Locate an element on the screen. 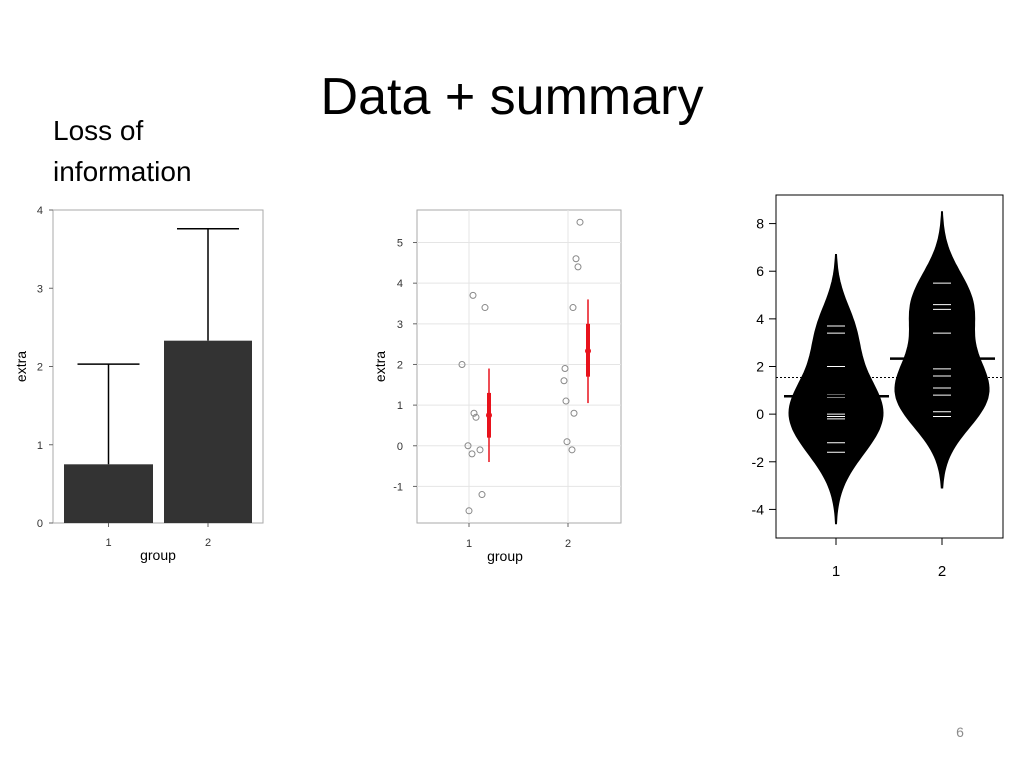 Image resolution: width=1024 pixels, height=768 pixels. scatter-chart: -1 0 1 2 3 4 5 1 2 group extra is located at coordinates (497, 386).